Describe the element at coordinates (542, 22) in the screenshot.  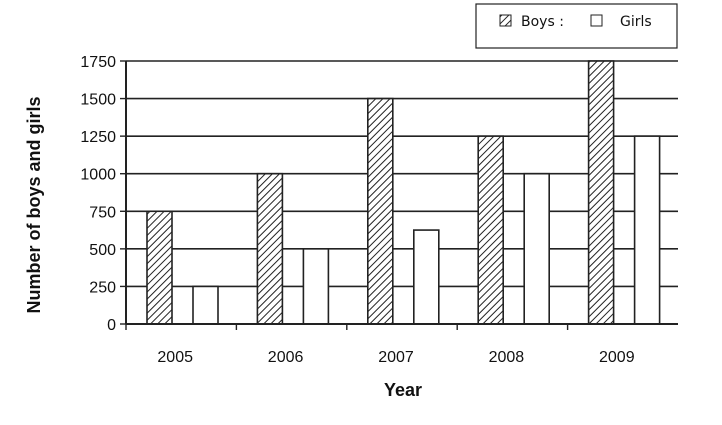
I see `legend-label-boys: Boys :` at that location.